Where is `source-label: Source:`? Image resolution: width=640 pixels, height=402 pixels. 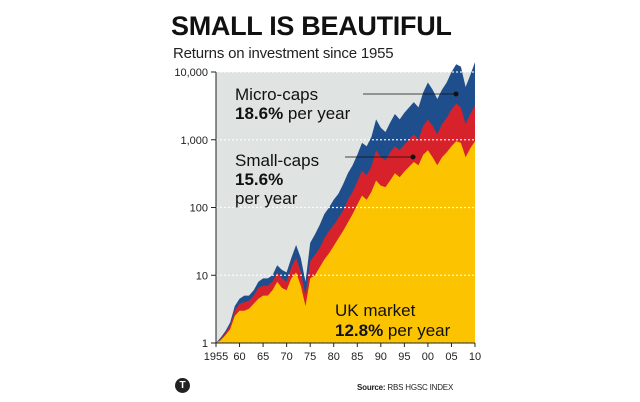 source-label: Source: is located at coordinates (371, 387).